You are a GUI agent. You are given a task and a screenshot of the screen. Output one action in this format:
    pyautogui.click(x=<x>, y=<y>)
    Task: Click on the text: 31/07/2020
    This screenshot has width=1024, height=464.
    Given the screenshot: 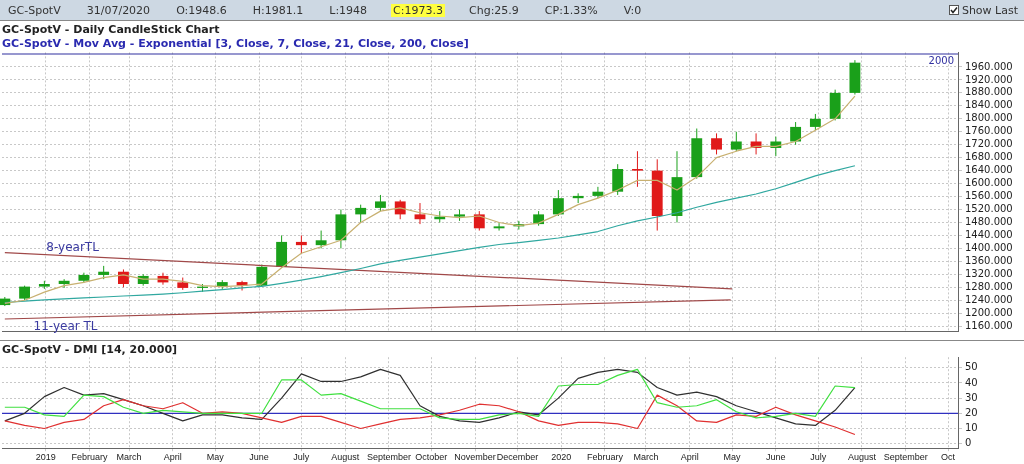 What is the action you would take?
    pyautogui.click(x=118, y=10)
    